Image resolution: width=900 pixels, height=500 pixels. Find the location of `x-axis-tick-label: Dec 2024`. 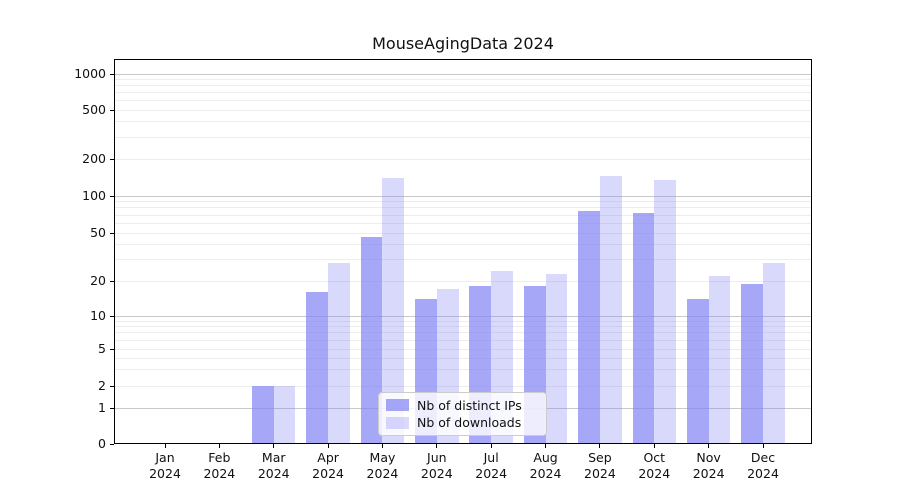

x-axis-tick-label: Dec 2024 is located at coordinates (763, 465).